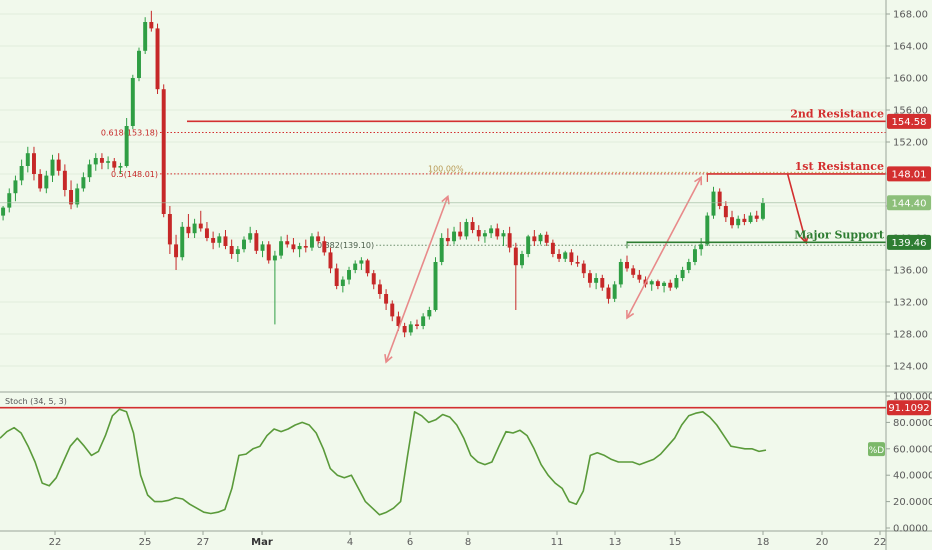 This screenshot has height=550, width=932. What do you see at coordinates (664, 247) in the screenshot?
I see `swing-arrow-2-shaft` at bounding box center [664, 247].